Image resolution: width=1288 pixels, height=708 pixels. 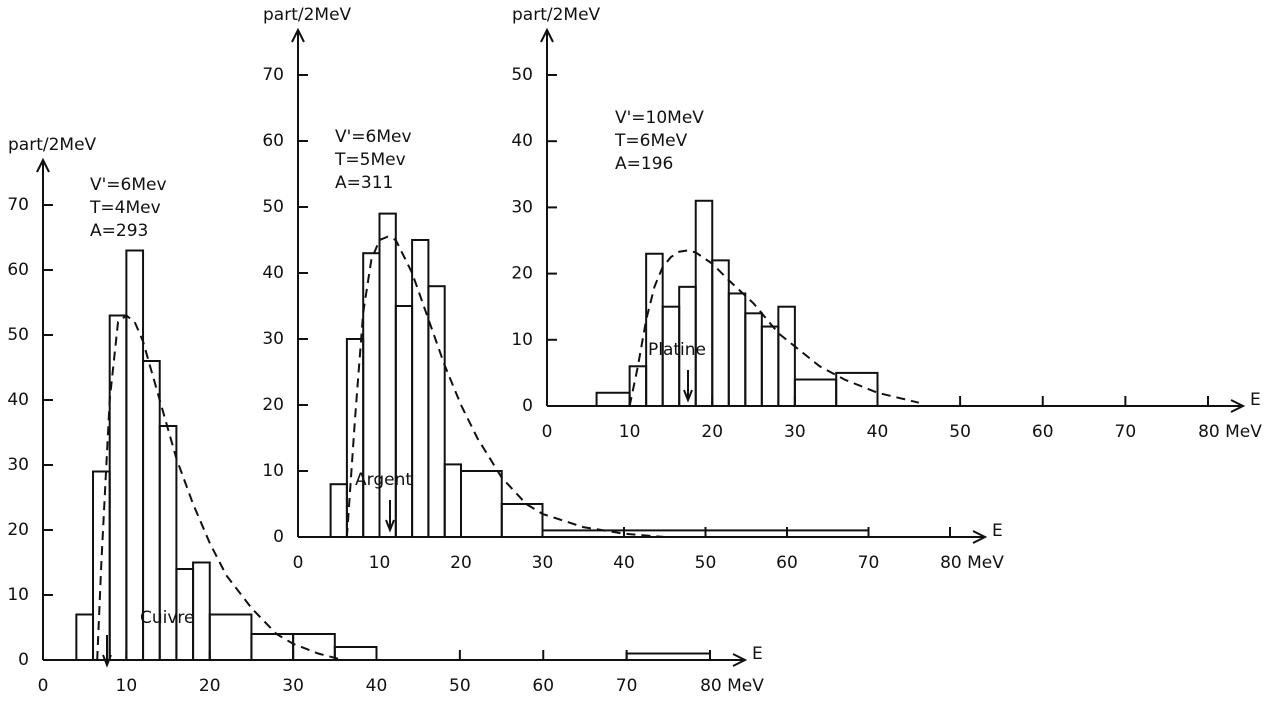 I want to click on y-tick-label: 70, so click(x=273, y=75).